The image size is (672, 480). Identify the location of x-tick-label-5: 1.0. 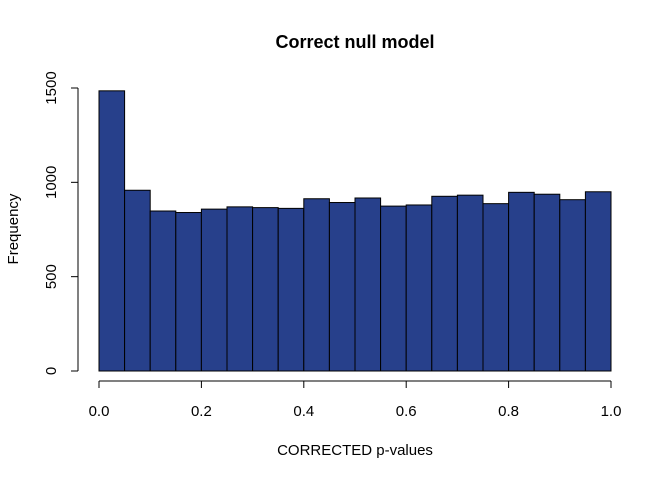
(611, 411).